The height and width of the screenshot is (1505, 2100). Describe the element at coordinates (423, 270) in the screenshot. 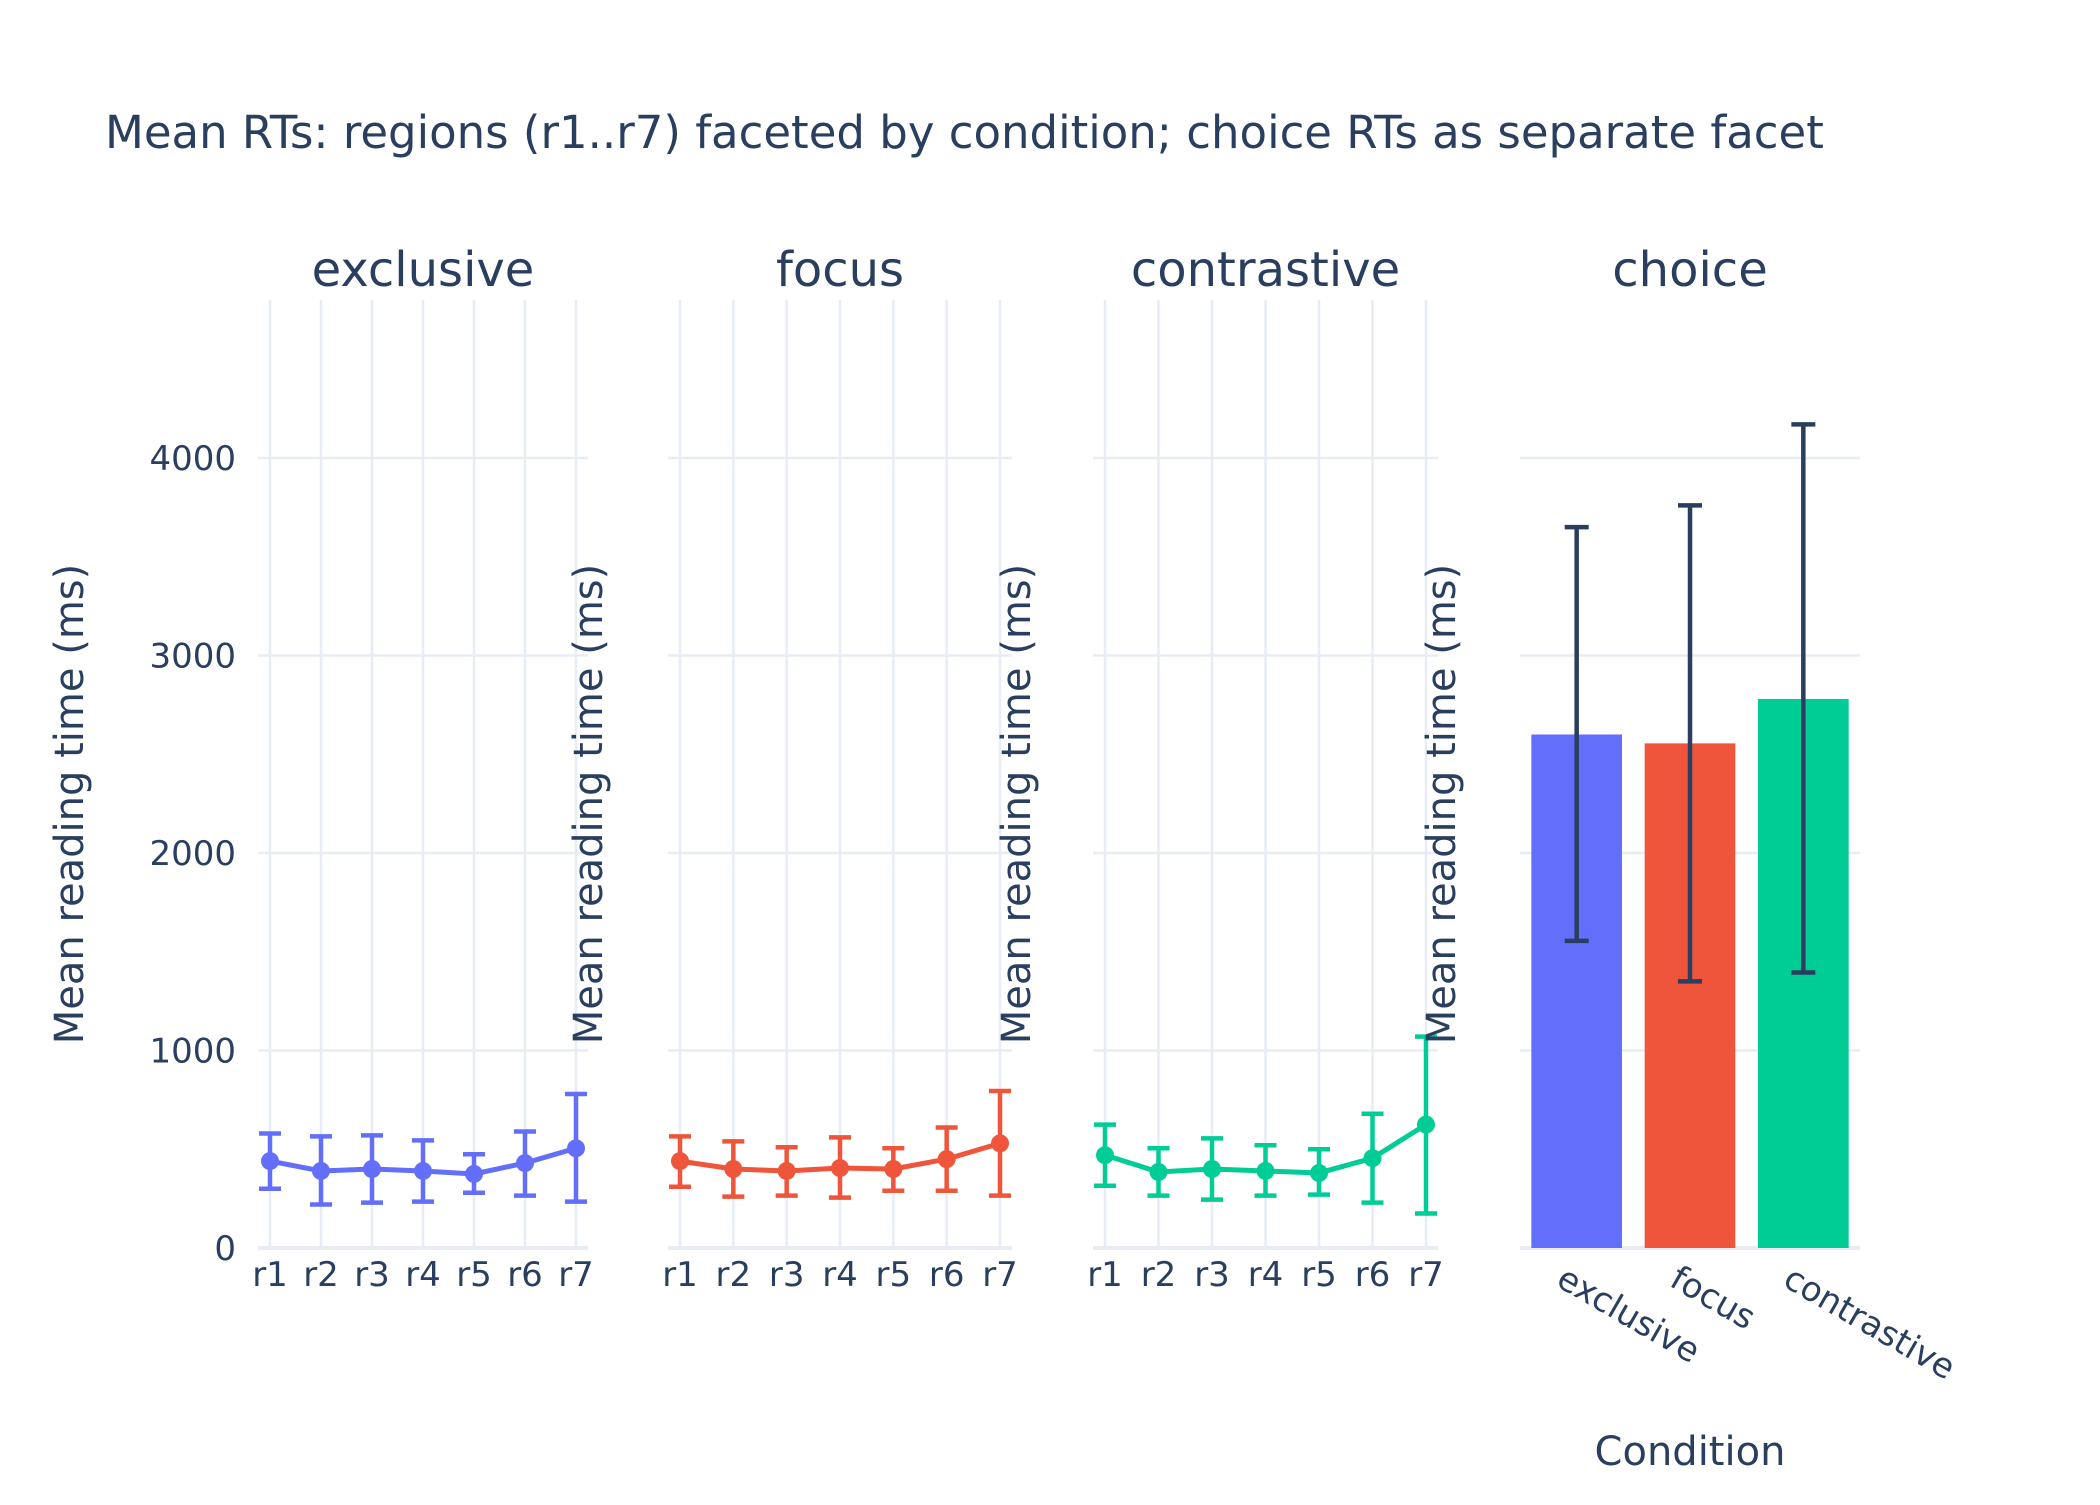

I see `facet-title-exclusive: exclusive` at that location.